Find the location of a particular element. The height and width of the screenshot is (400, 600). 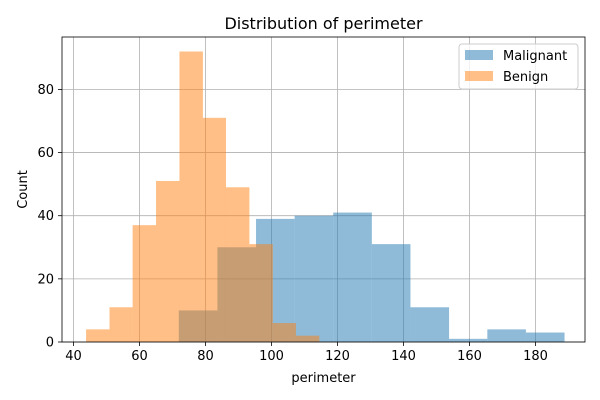

legend-label-malignant: Malignant is located at coordinates (535, 56).